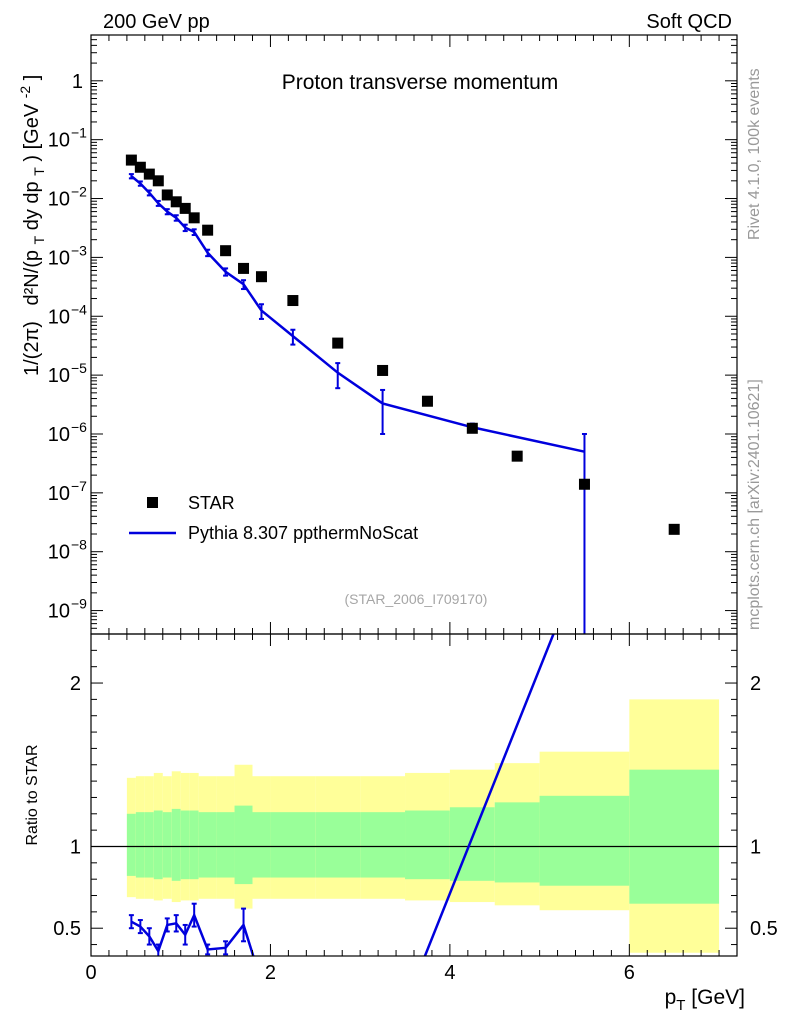 The height and width of the screenshot is (1024, 786). What do you see at coordinates (270, 973) in the screenshot?
I see `x-tick-label: 2` at bounding box center [270, 973].